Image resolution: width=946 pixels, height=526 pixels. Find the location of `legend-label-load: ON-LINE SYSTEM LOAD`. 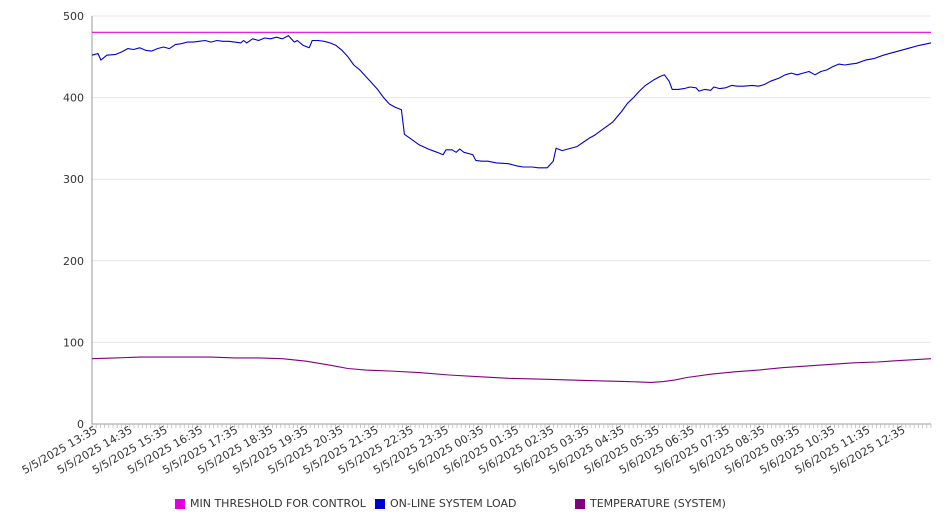

legend-label-load: ON-LINE SYSTEM LOAD is located at coordinates (453, 503).